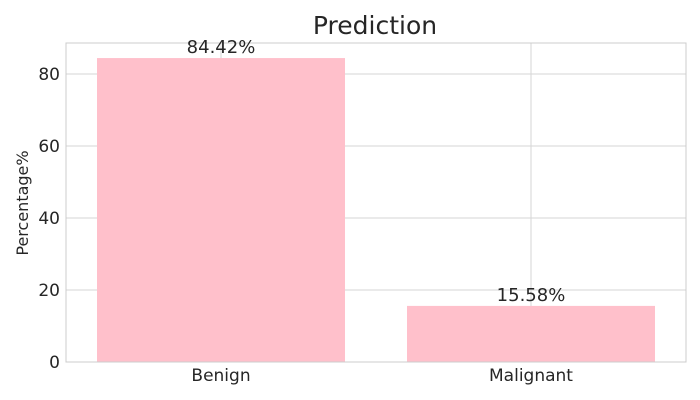  I want to click on y-tick-label: 40, so click(49, 219).